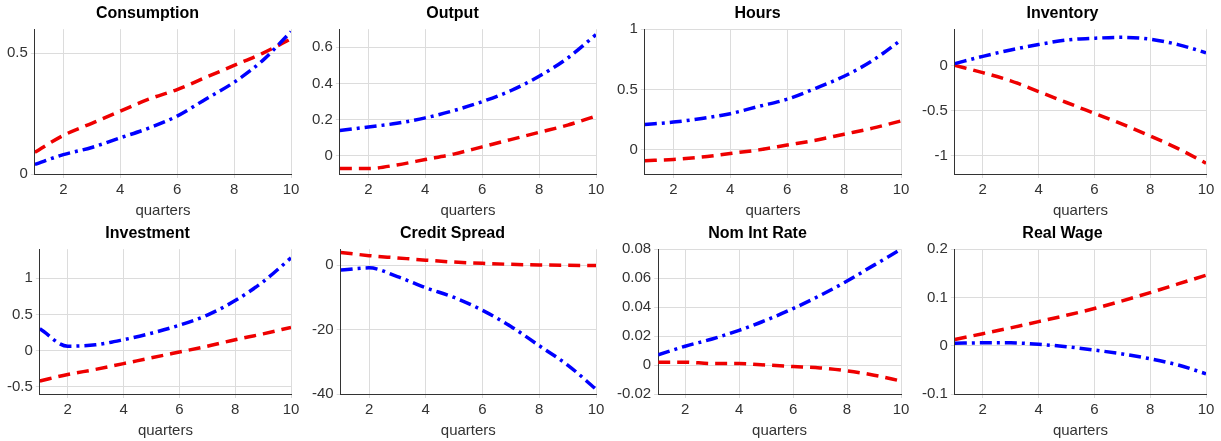  I want to click on y-tick-label: -1, so click(941, 155).